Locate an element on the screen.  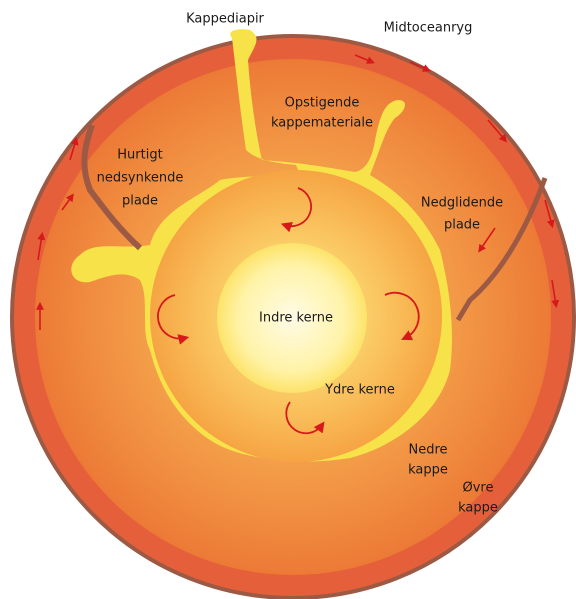
label: Opstigende is located at coordinates (322, 103).